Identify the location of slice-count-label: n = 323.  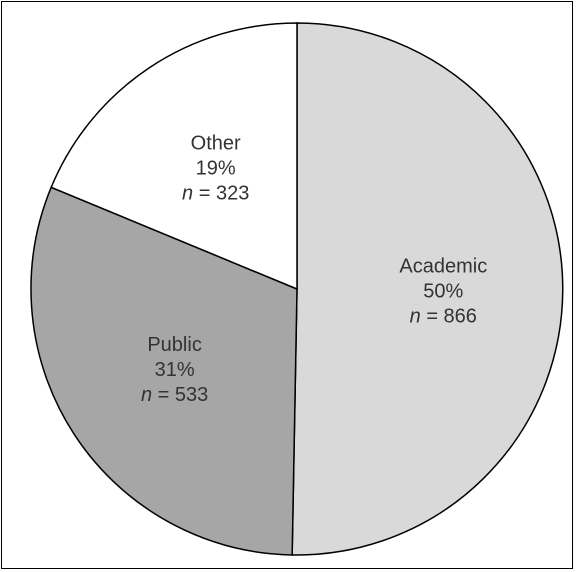
(215, 193).